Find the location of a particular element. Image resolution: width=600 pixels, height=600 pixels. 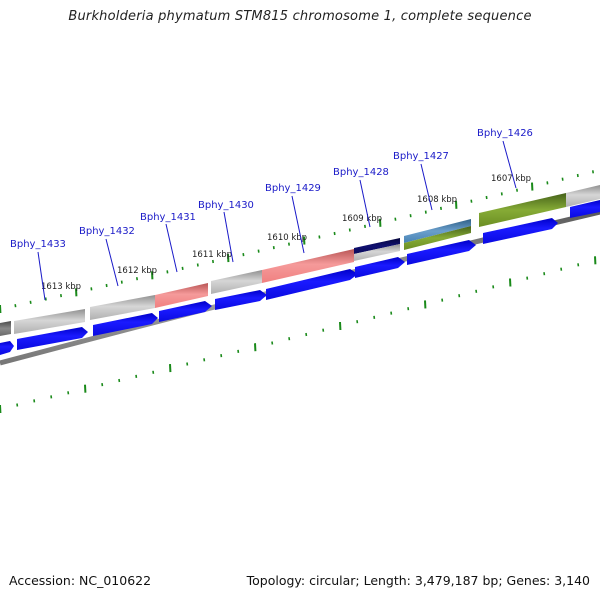

svg-text: Bphy_1429 is located at coordinates (293, 188).